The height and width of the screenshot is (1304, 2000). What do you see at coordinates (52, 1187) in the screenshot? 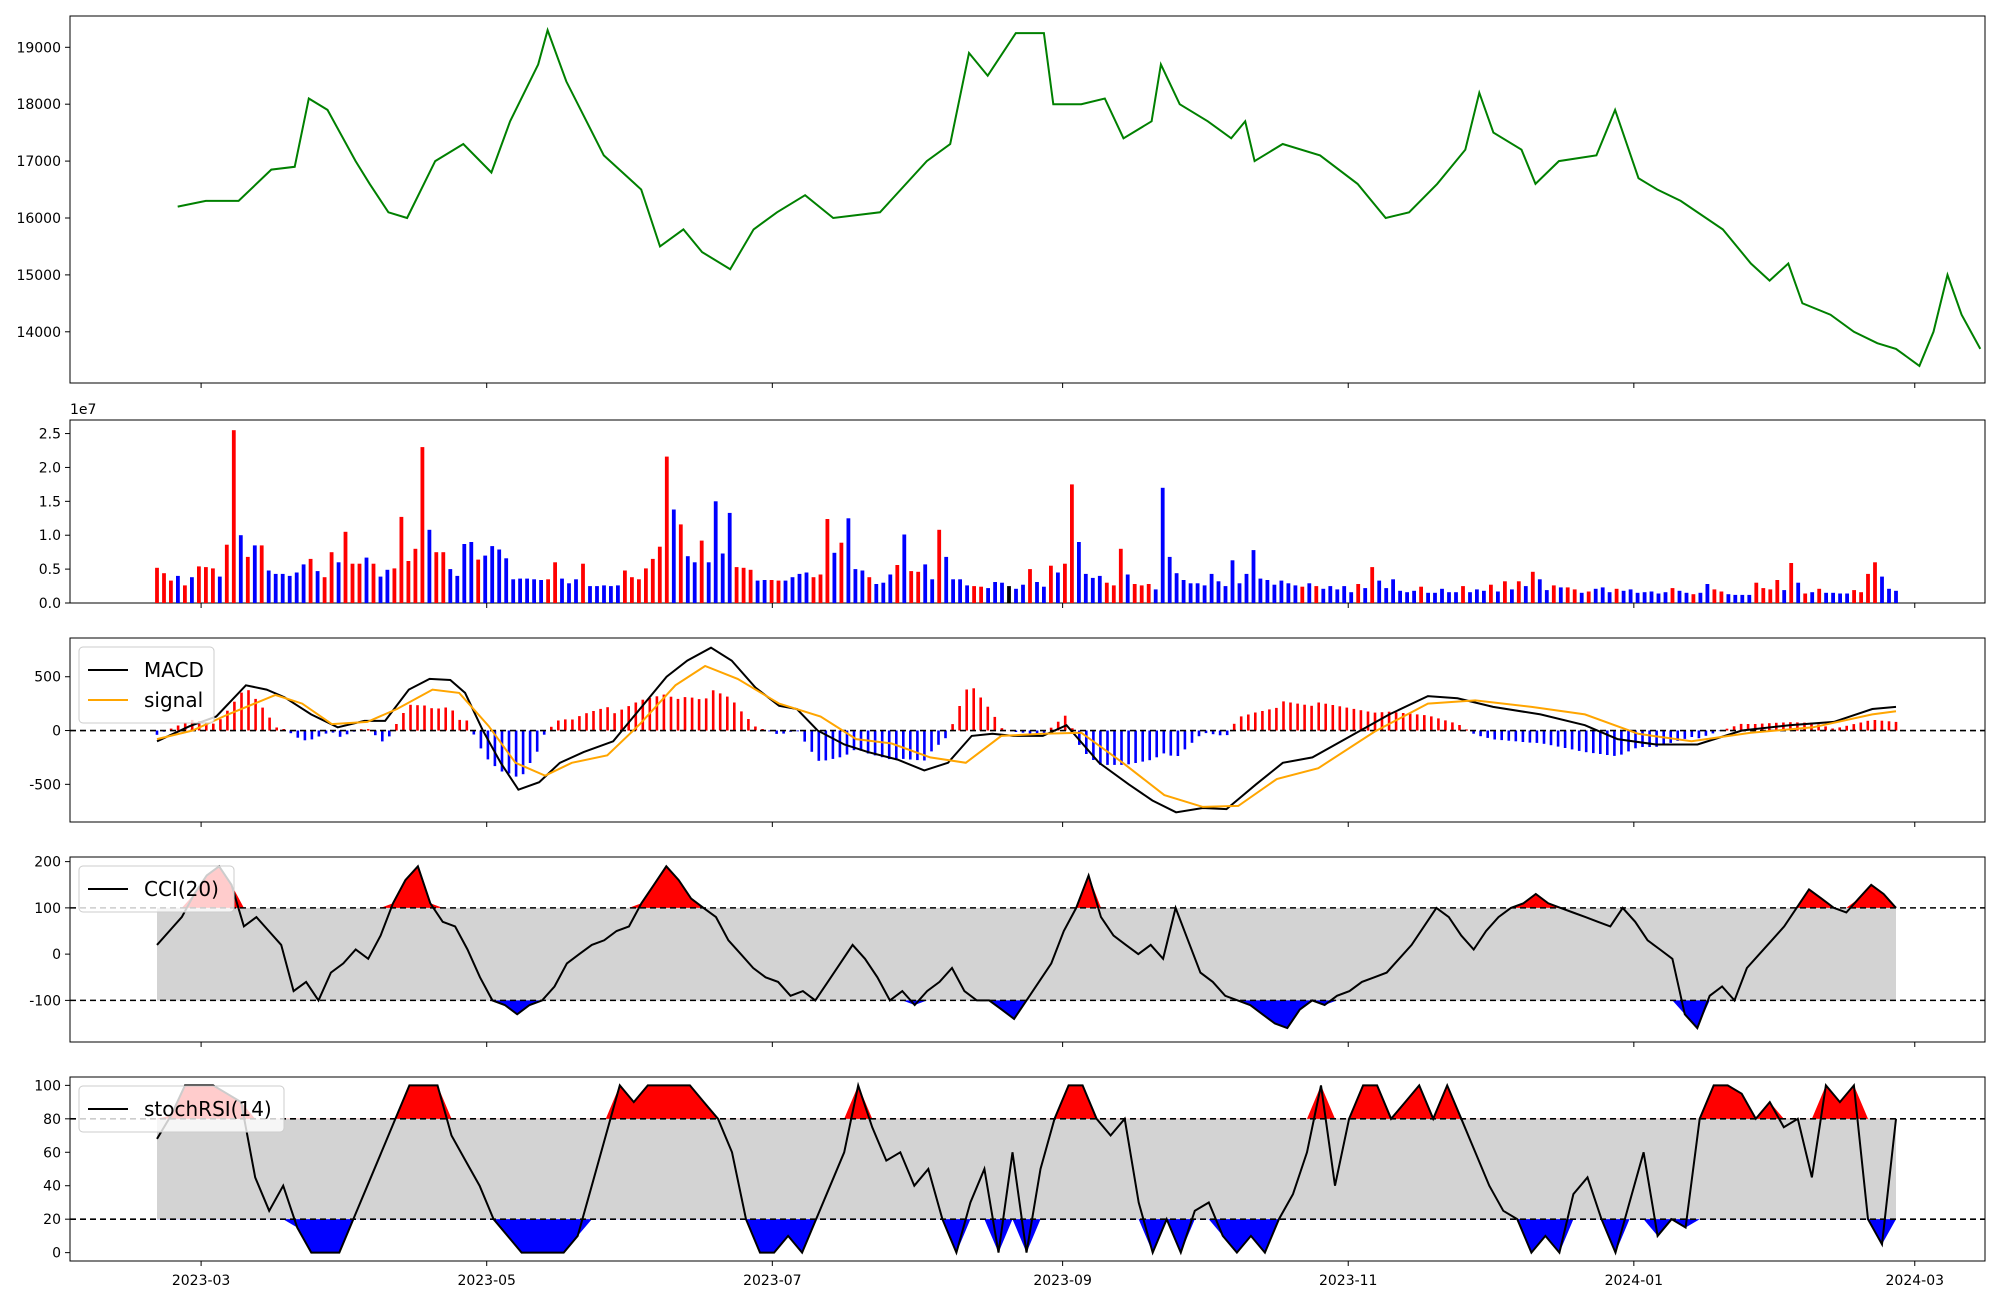
I see `stoch_rsi-ytick-label: 40` at bounding box center [52, 1187].